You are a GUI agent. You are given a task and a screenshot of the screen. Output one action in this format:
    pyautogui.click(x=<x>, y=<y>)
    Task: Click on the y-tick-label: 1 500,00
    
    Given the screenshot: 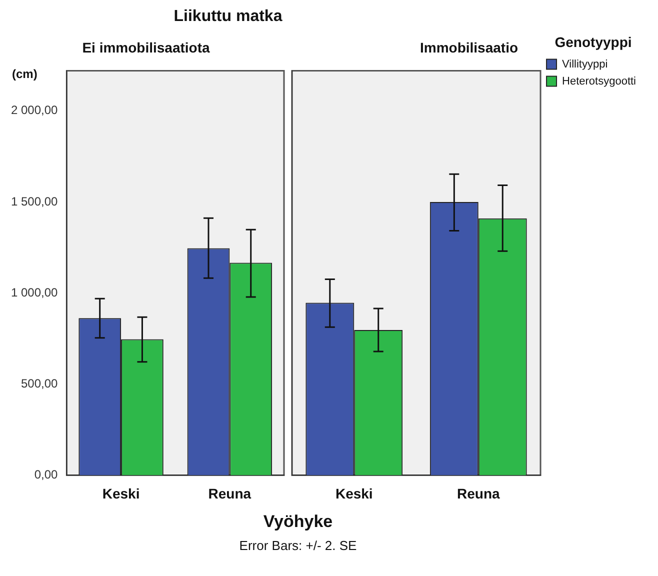 What is the action you would take?
    pyautogui.click(x=34, y=201)
    